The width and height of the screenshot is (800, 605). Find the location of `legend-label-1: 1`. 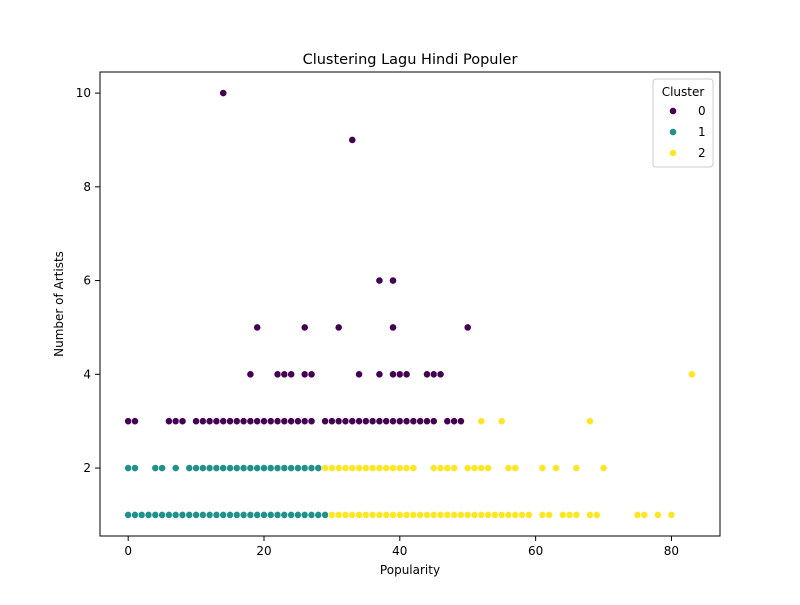

legend-label-1: 1 is located at coordinates (702, 132).